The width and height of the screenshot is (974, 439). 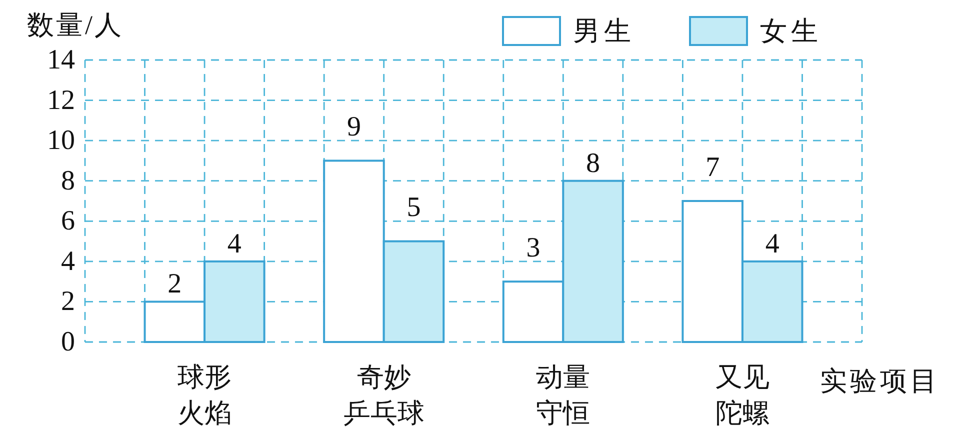 I want to click on legend-label: 男生, so click(x=604, y=31).